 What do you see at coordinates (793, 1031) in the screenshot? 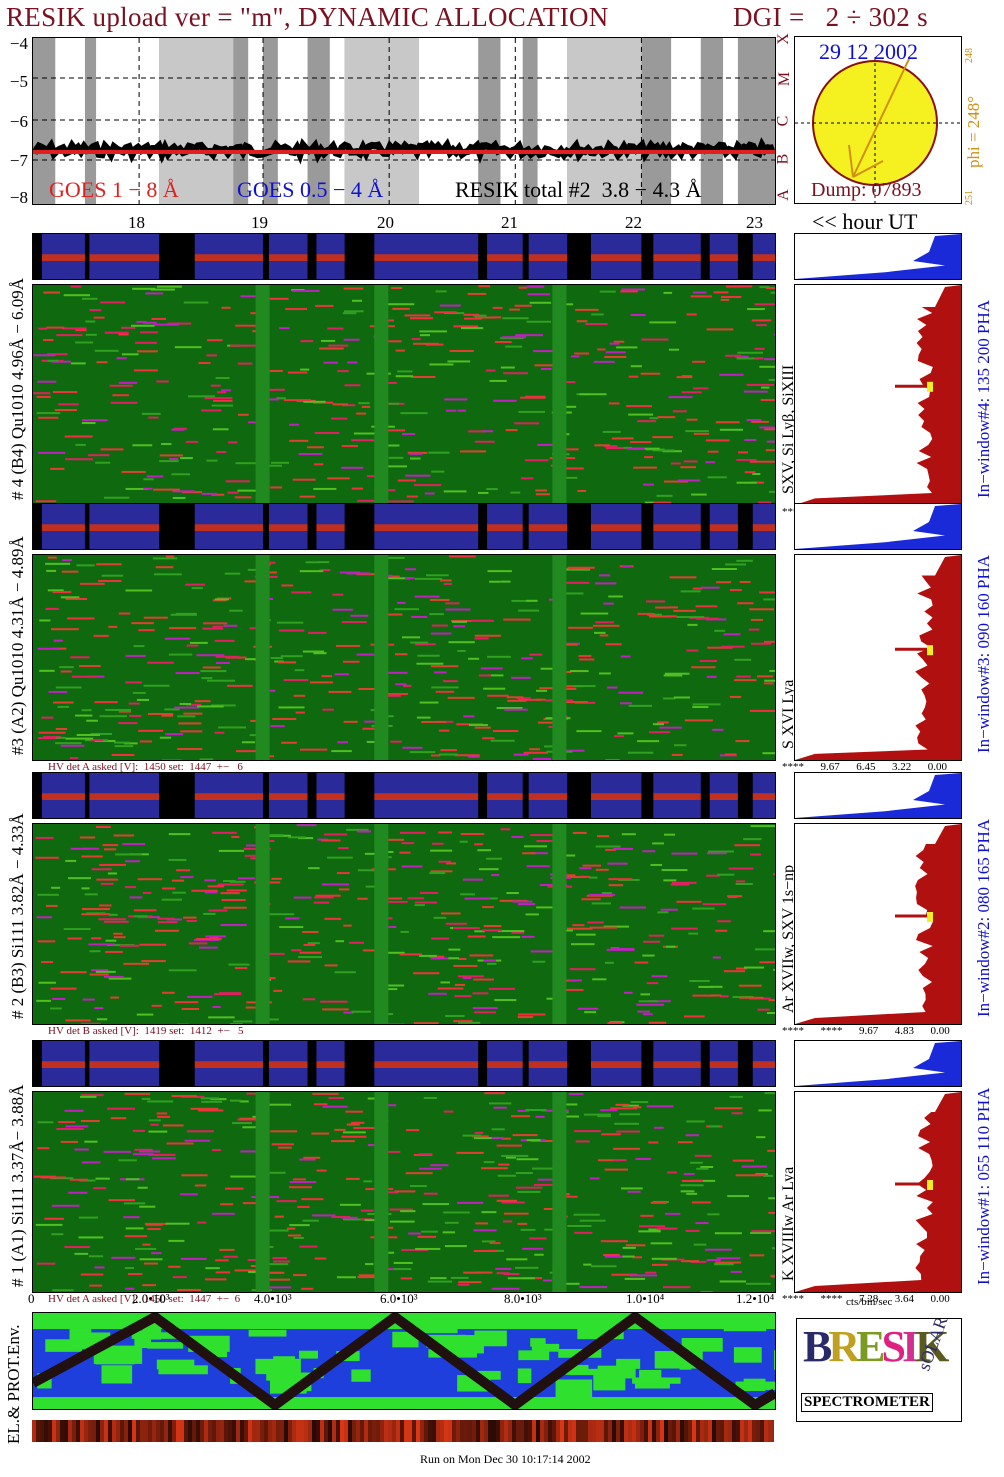
I see `pha-tick: ****` at bounding box center [793, 1031].